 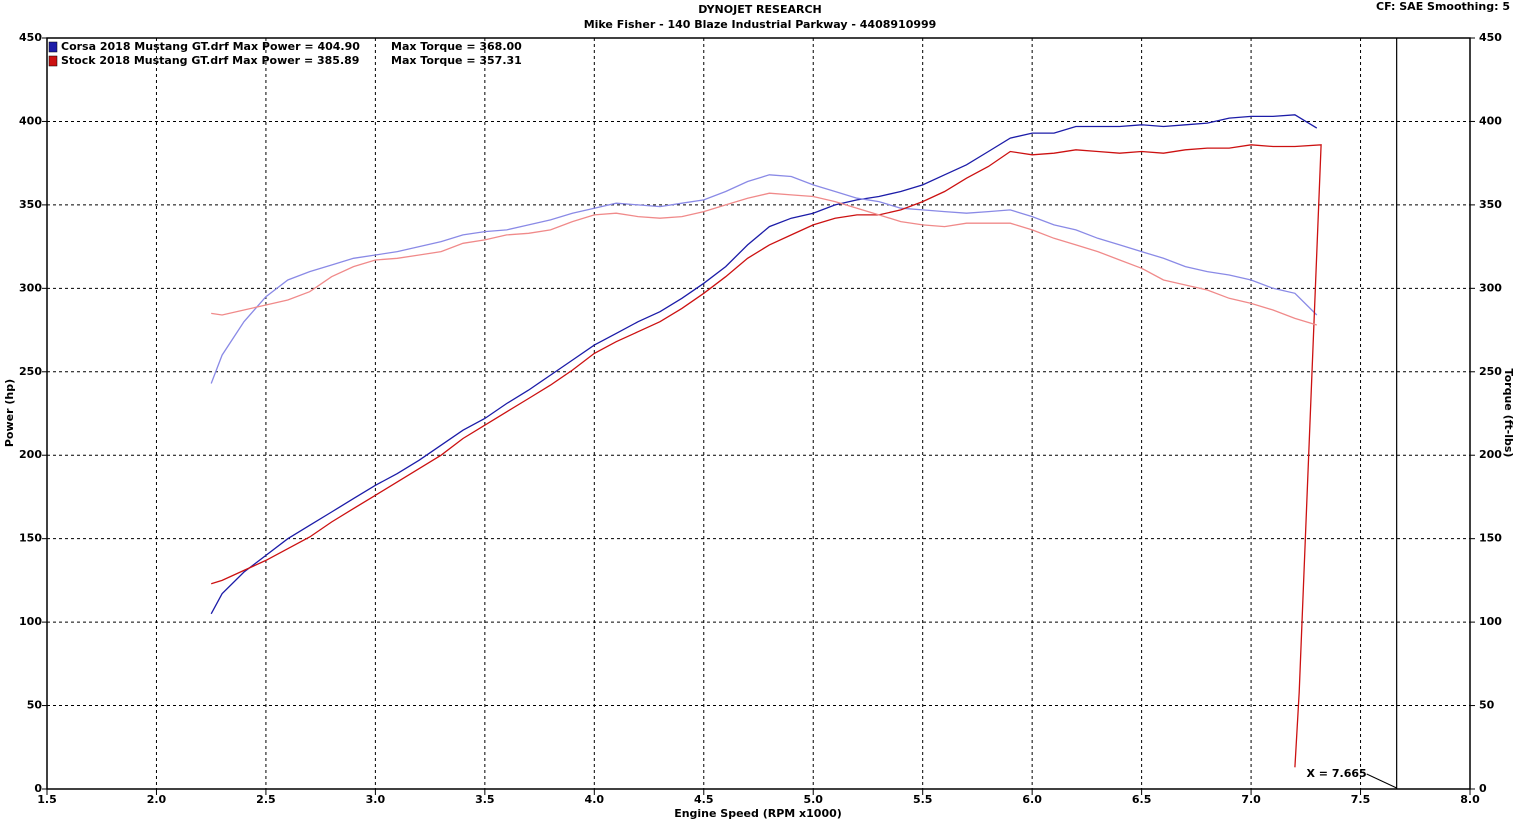 What do you see at coordinates (1490, 371) in the screenshot?
I see `y2-tick-label: 250` at bounding box center [1490, 371].